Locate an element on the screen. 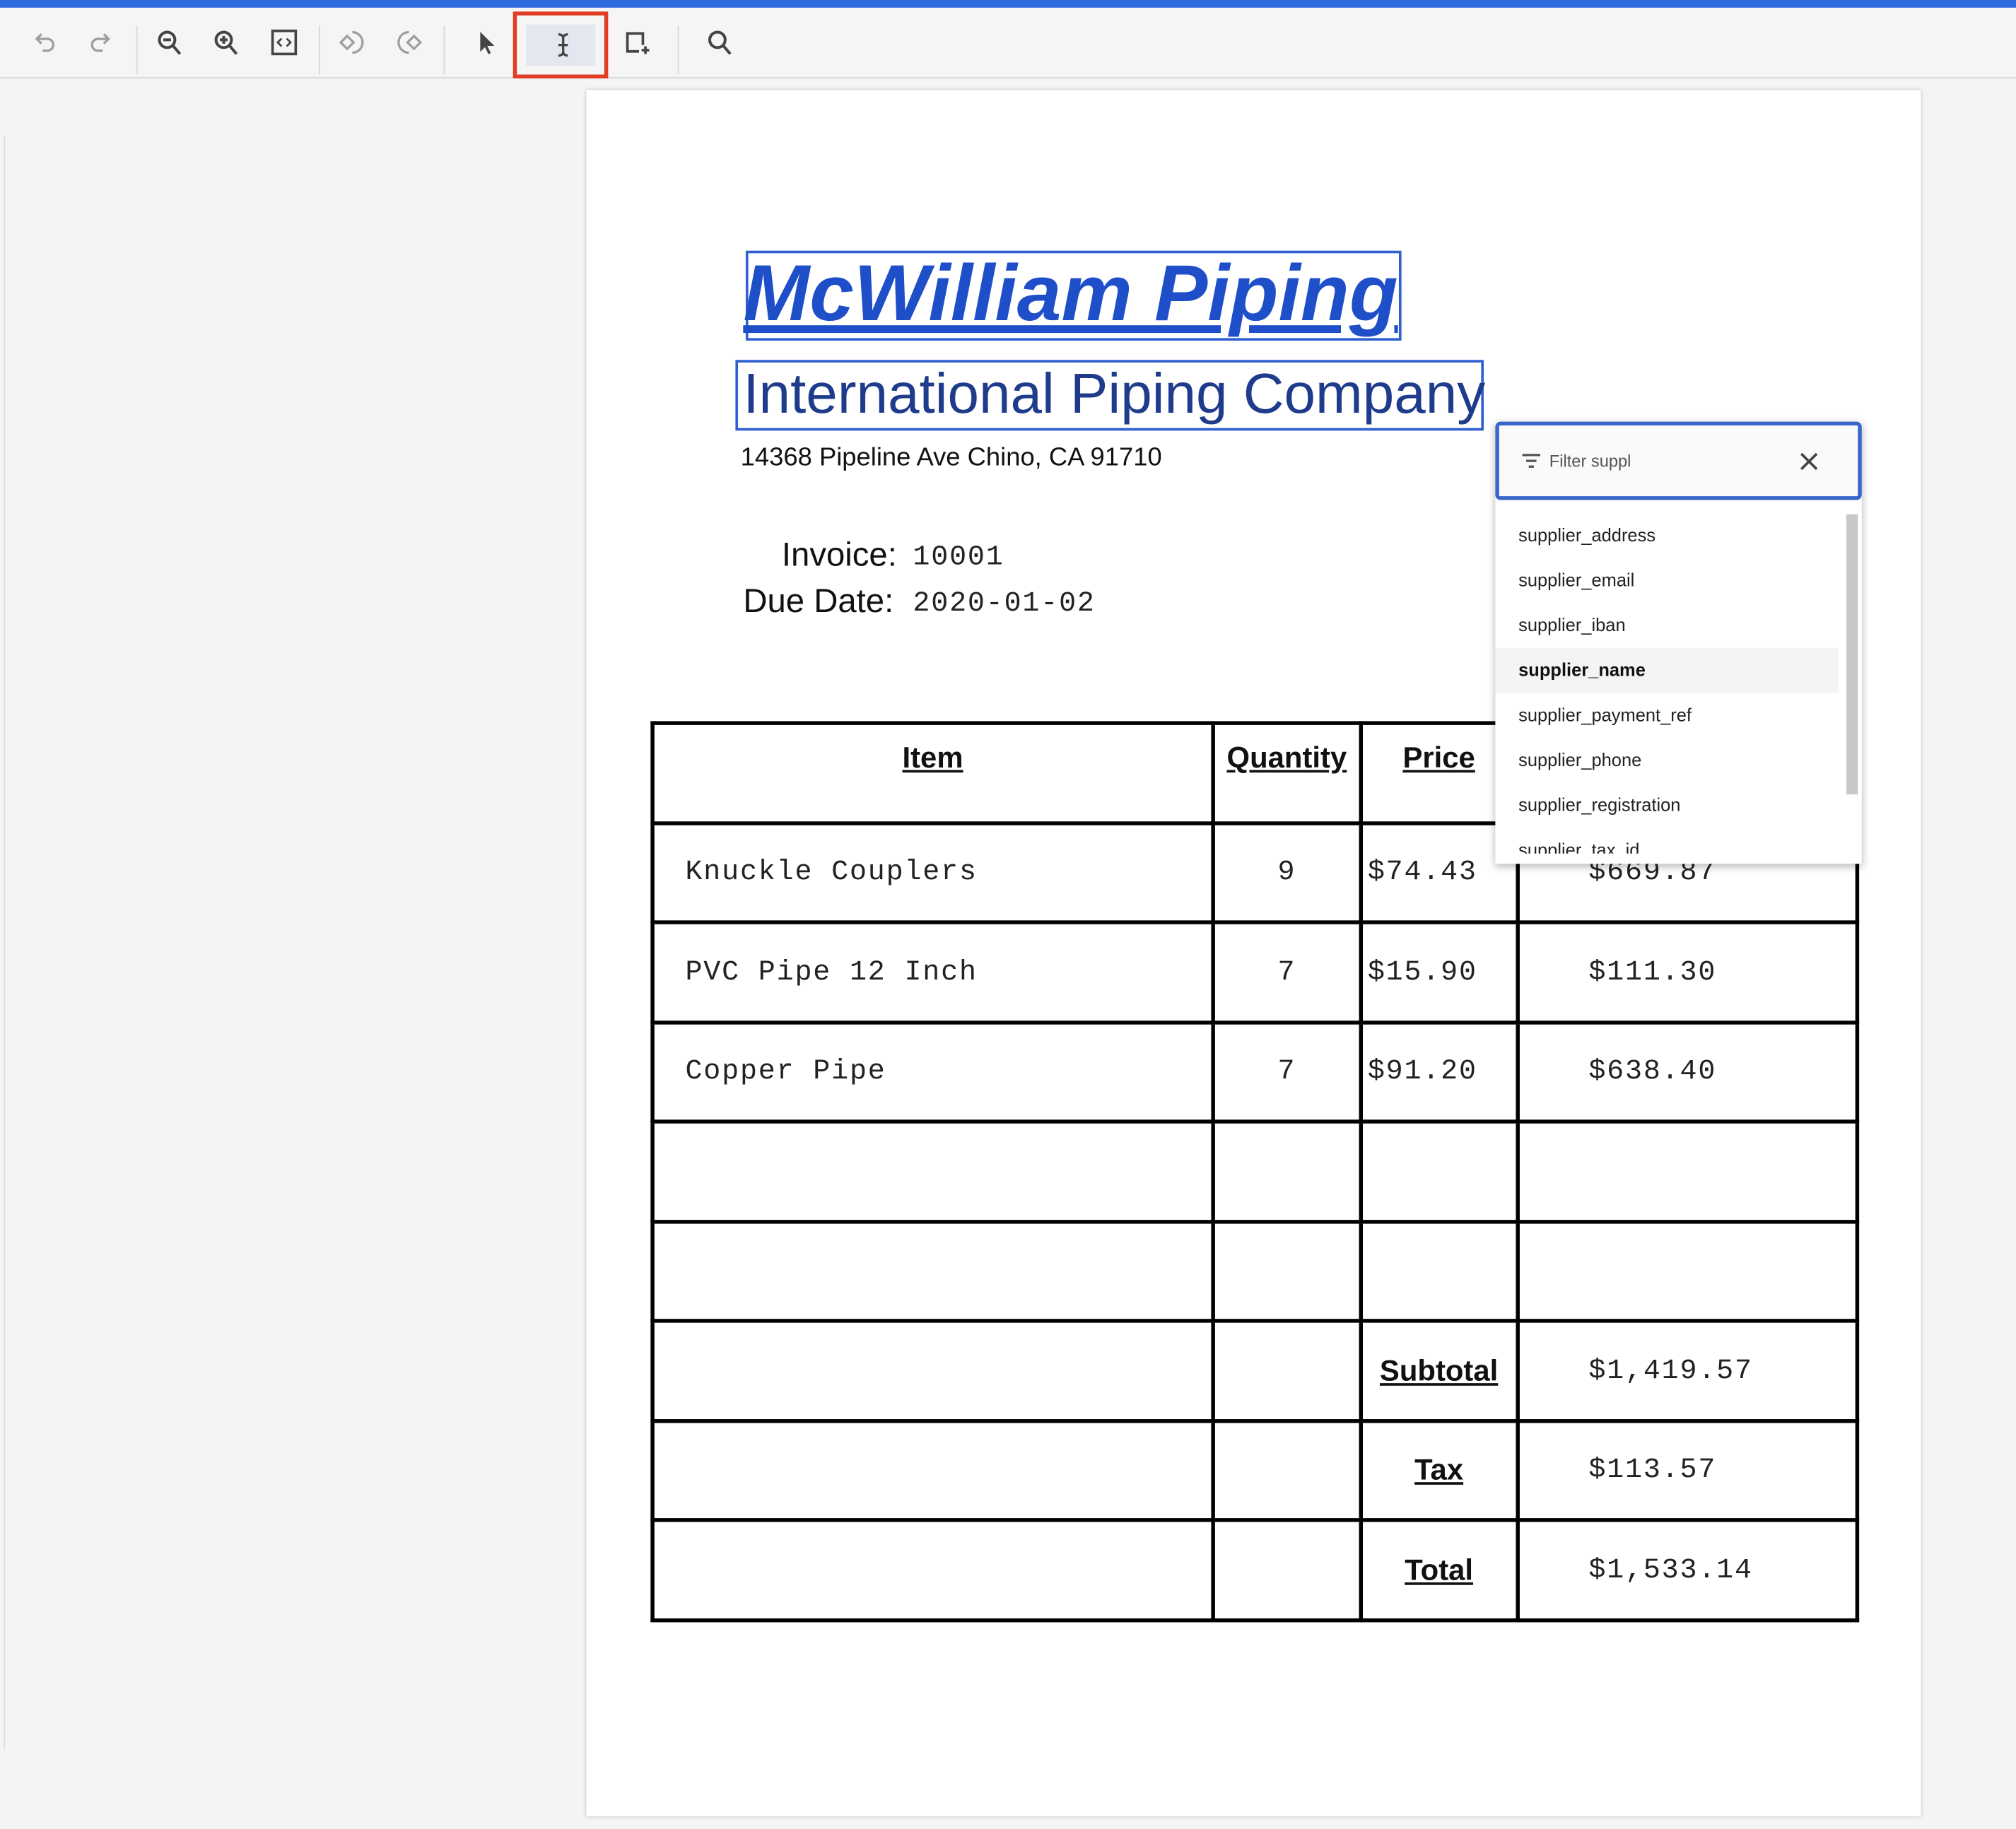  cell-item: PVC Pipe 12 Inch is located at coordinates (933, 972).